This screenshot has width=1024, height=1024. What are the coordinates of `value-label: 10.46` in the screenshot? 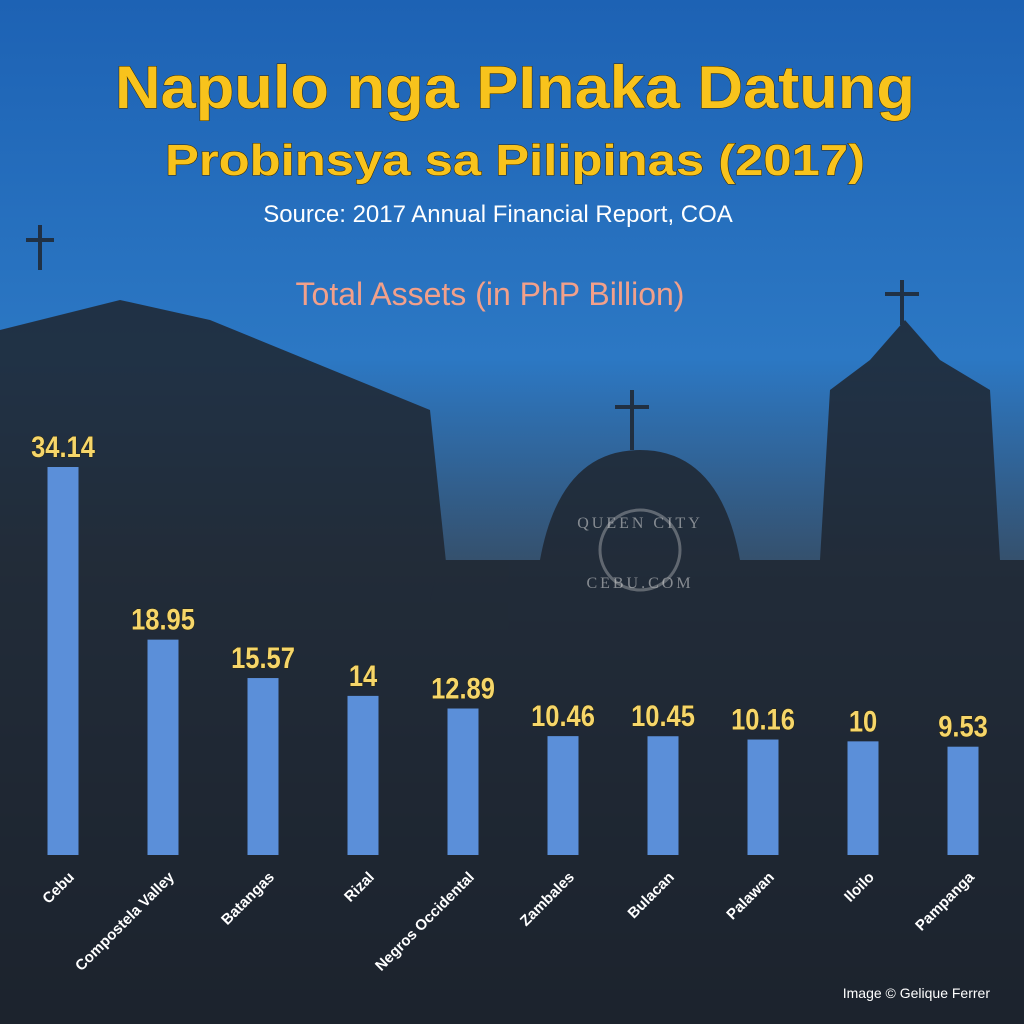 It's located at (563, 715).